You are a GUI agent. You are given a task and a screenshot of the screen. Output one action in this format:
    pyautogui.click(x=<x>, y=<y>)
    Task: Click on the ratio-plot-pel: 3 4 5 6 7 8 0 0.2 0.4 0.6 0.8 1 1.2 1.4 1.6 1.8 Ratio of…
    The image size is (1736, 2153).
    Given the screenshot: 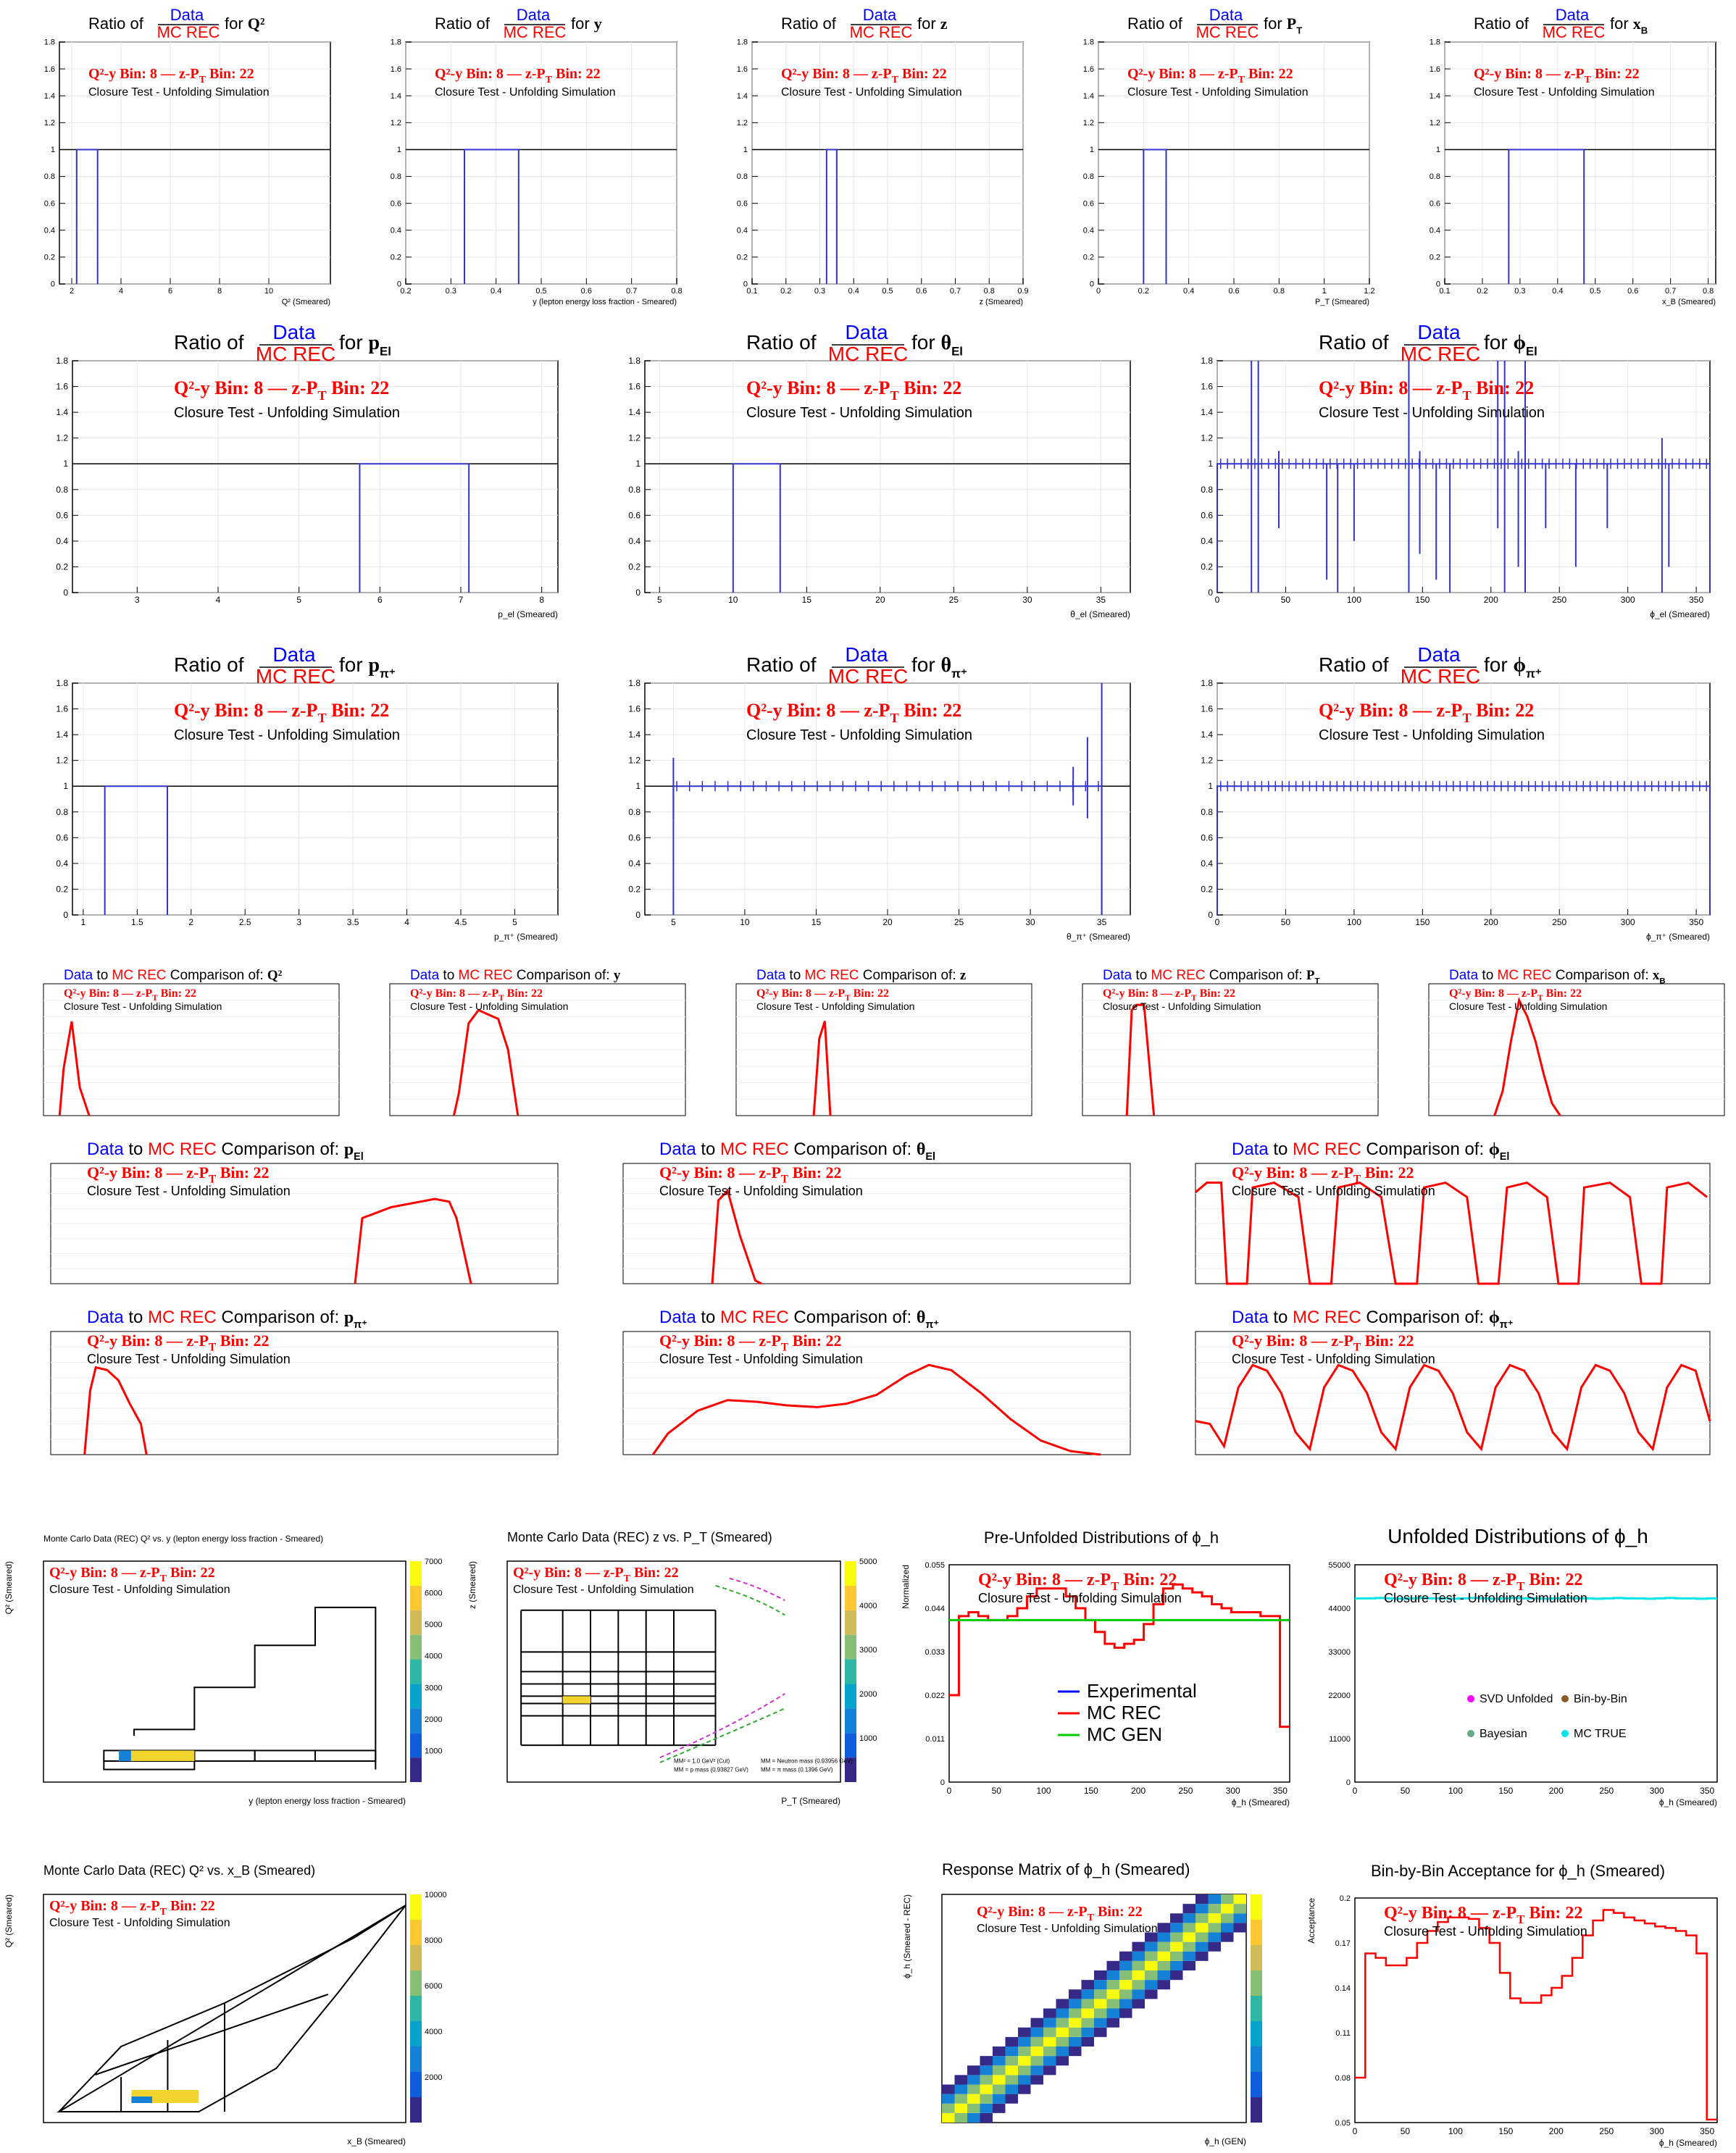 What is the action you would take?
    pyautogui.click(x=286, y=478)
    